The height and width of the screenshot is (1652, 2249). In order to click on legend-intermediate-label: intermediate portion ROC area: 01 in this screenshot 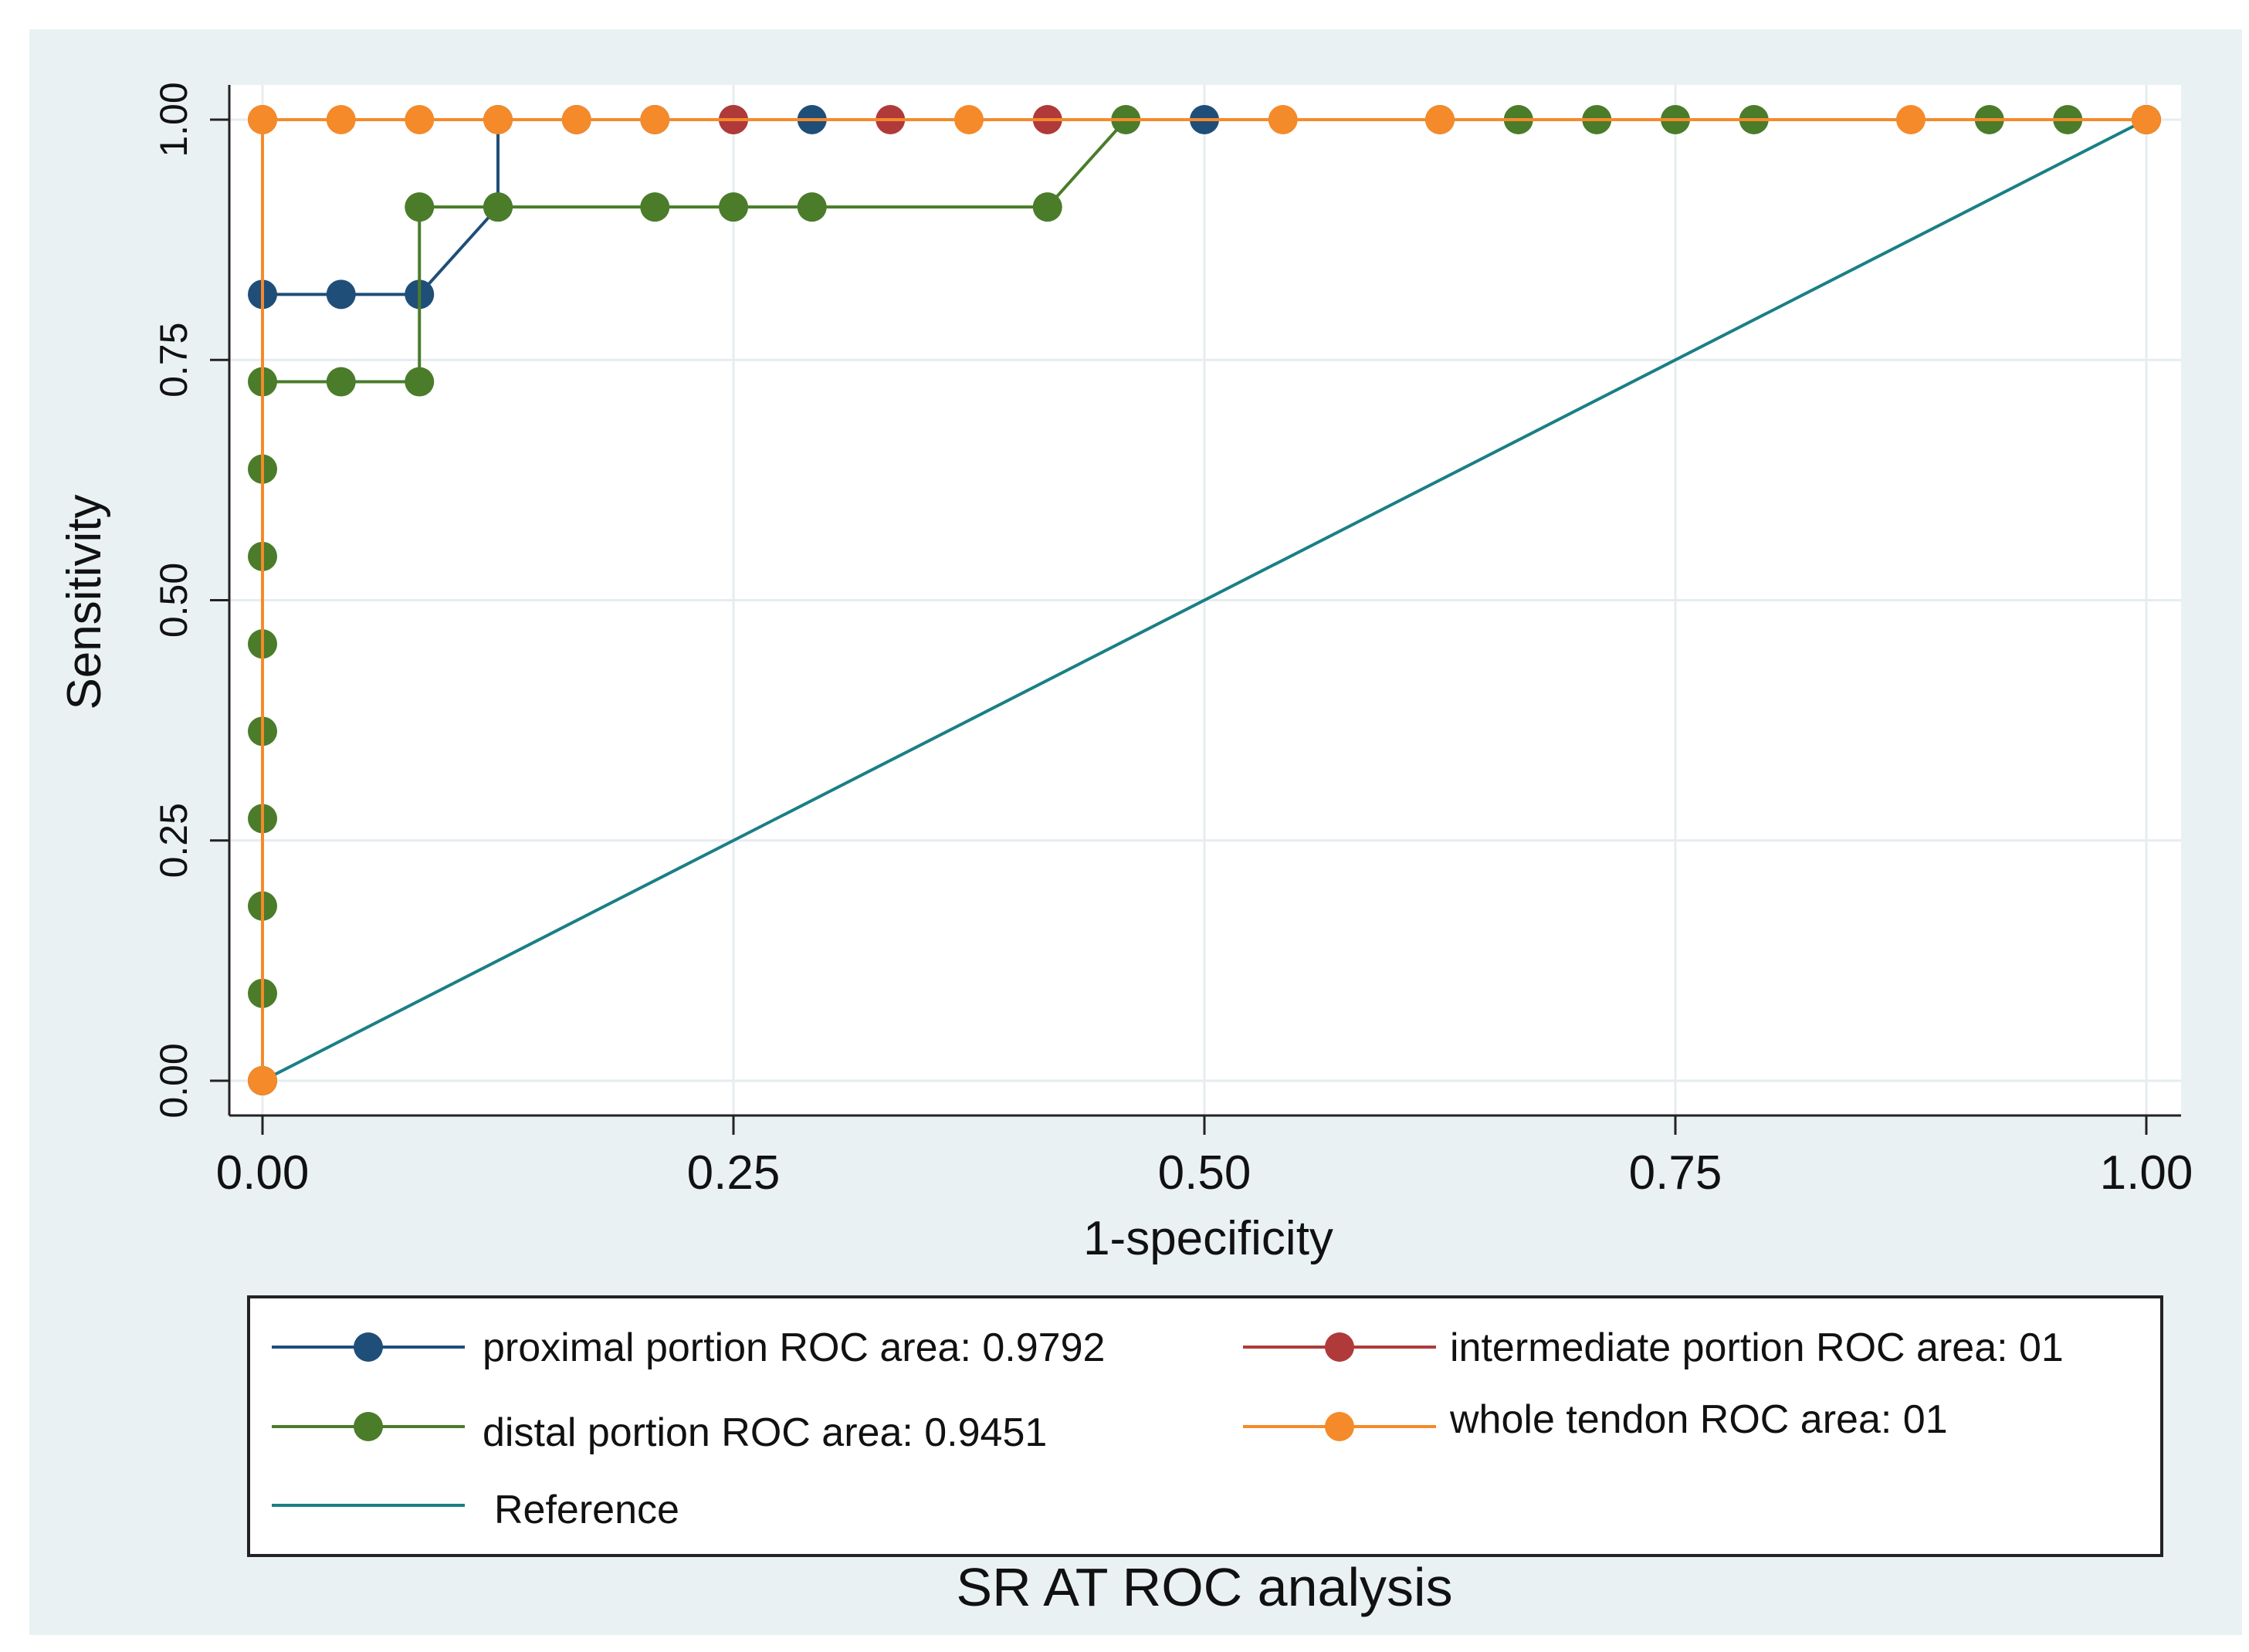, I will do `click(1757, 1347)`.